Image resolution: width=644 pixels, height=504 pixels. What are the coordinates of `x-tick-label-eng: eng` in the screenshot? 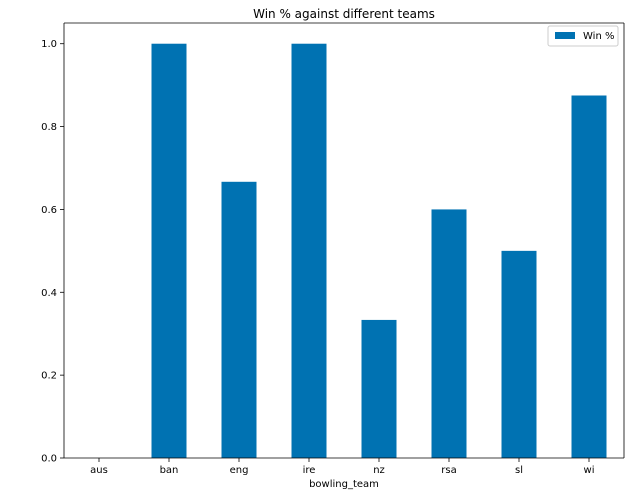 It's located at (239, 470).